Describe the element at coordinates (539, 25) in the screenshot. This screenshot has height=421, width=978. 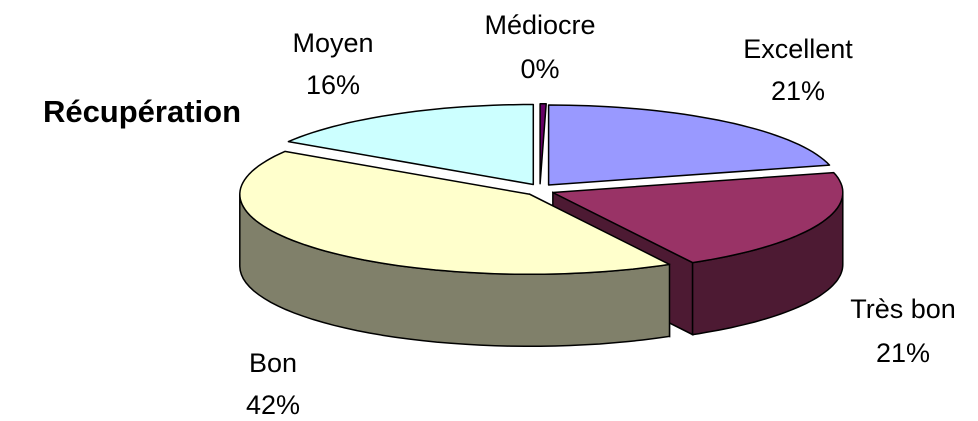
I see `slice-label-mediocre: Médiocre` at that location.